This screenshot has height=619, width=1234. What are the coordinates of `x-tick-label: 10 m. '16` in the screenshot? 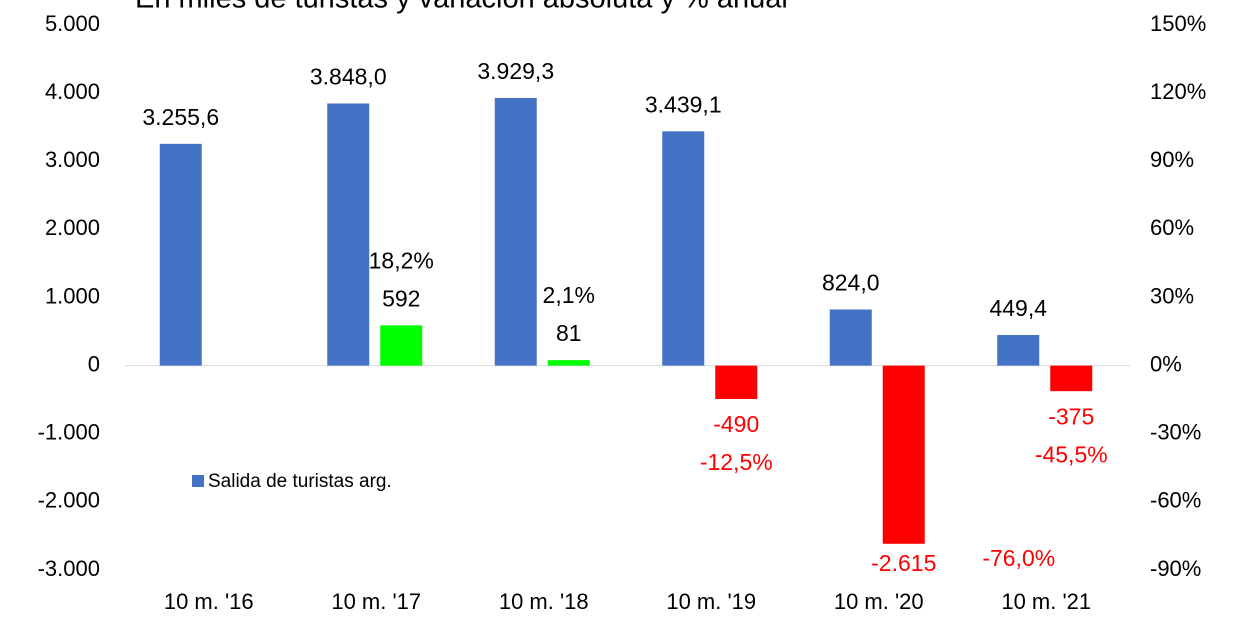 It's located at (209, 601).